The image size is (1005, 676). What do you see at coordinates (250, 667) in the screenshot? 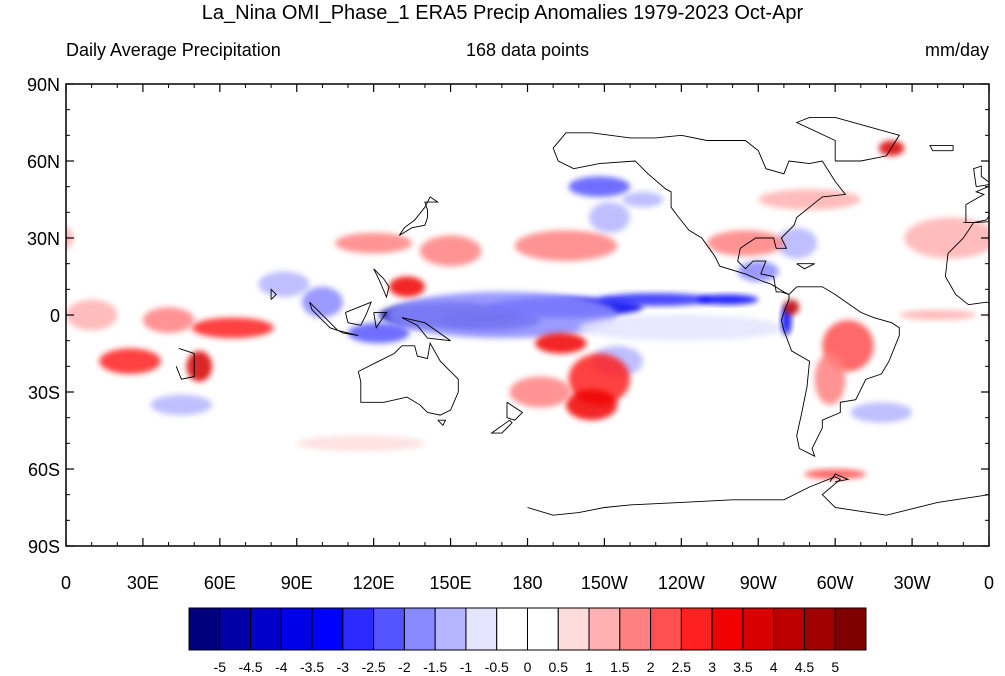
I see `colorbar-label: -4.5` at bounding box center [250, 667].